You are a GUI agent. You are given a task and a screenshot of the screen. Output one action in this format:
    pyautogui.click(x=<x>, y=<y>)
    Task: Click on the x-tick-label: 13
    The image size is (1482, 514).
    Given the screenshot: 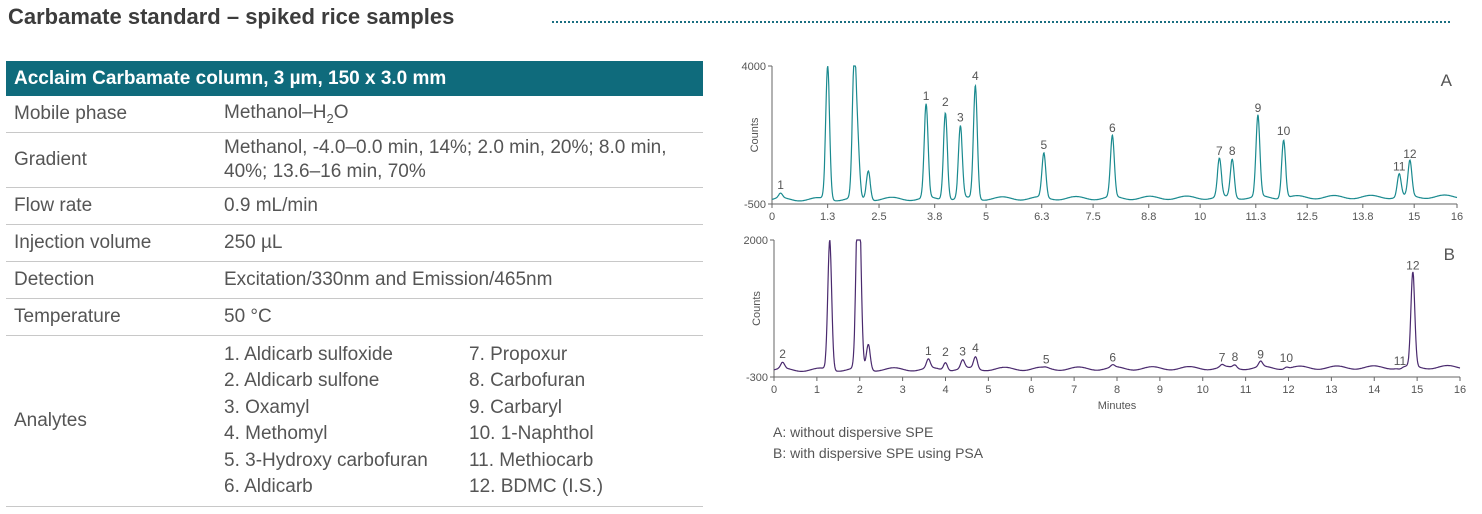 What is the action you would take?
    pyautogui.click(x=1331, y=390)
    